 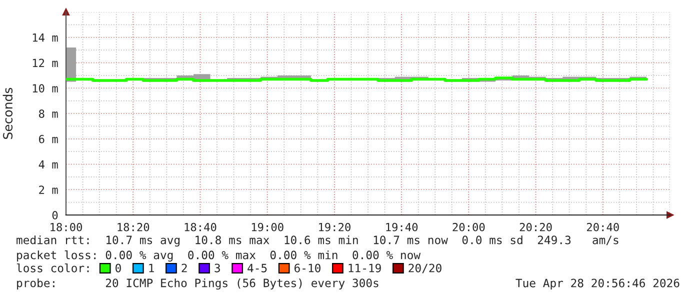 I want to click on legend-label: 4-5, so click(x=257, y=268).